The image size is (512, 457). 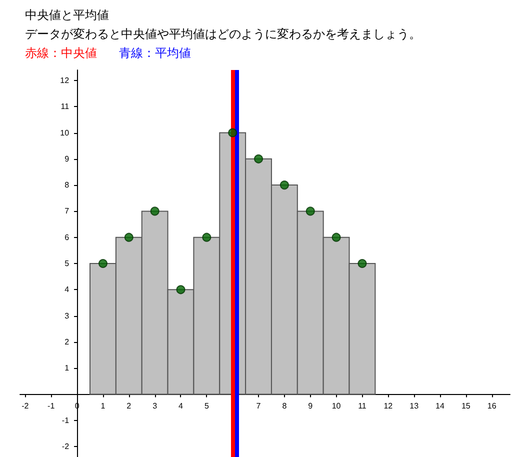 I want to click on y-tick-label: 11, so click(x=65, y=107).